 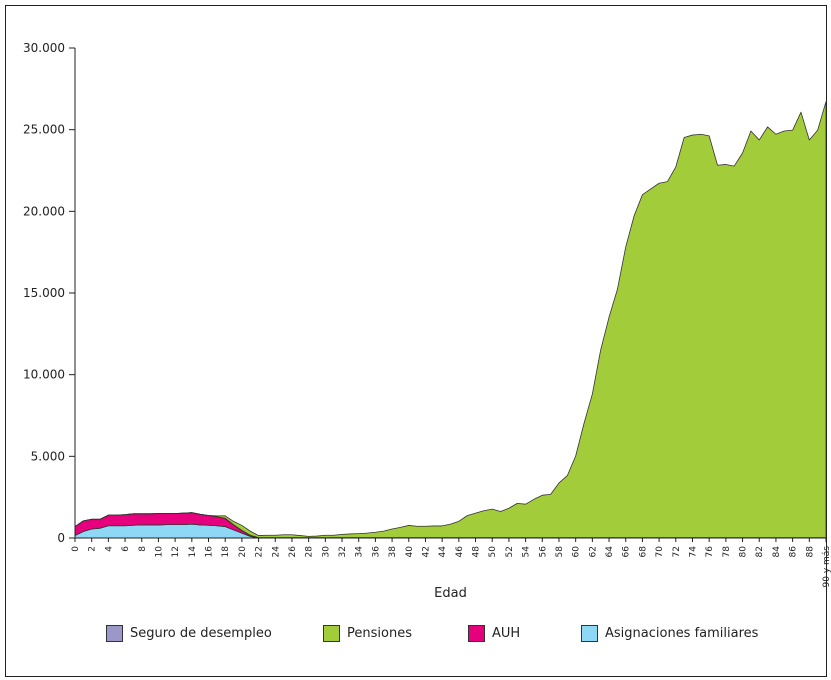 What do you see at coordinates (44, 48) in the screenshot?
I see `y-tick-label: 30.000` at bounding box center [44, 48].